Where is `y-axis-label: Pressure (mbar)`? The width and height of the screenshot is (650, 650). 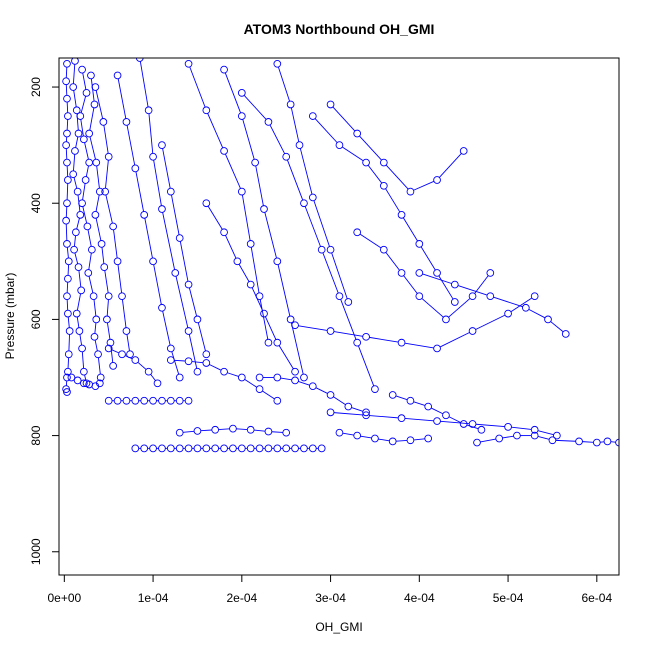 y-axis-label: Pressure (mbar) is located at coordinates (10, 316).